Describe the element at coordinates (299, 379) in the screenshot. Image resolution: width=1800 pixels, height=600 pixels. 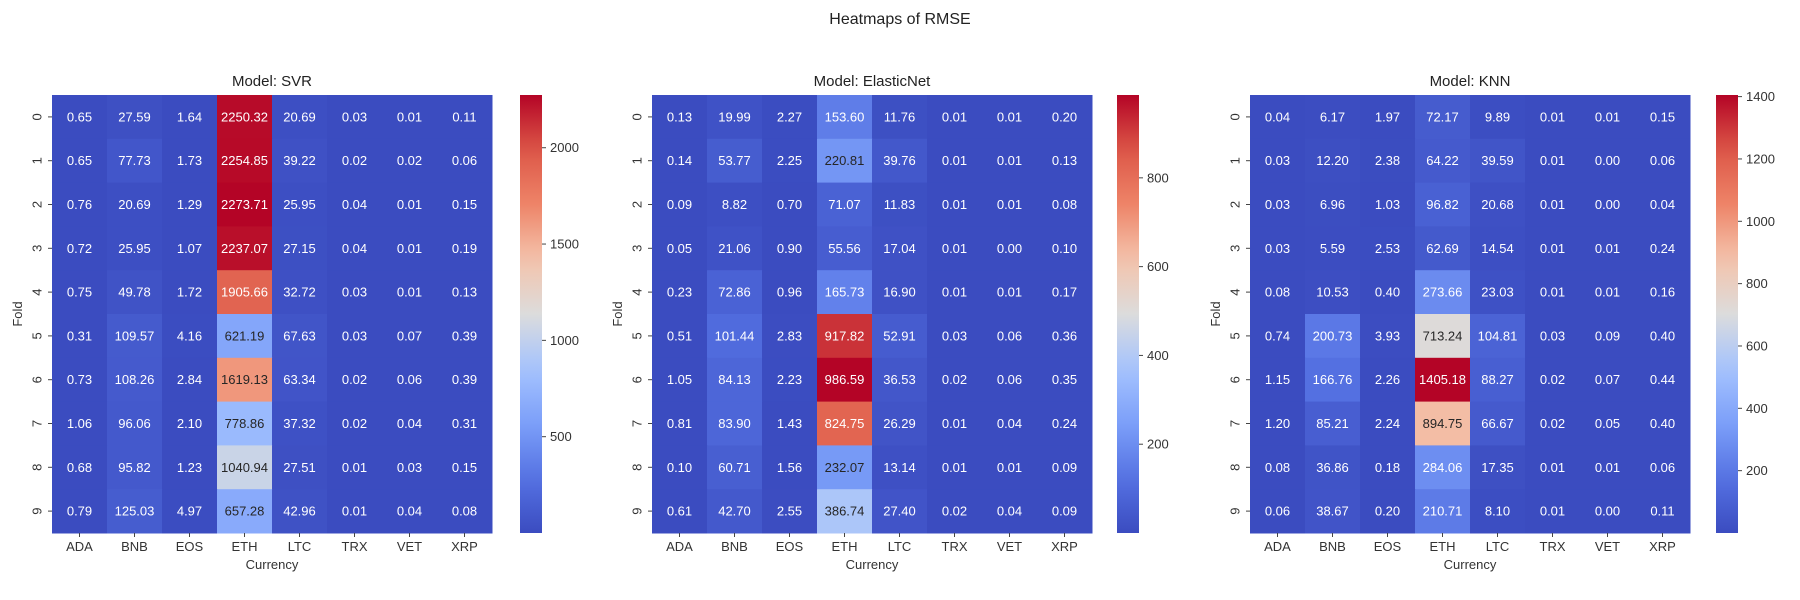
I see `cell-value-label: 63.34` at that location.